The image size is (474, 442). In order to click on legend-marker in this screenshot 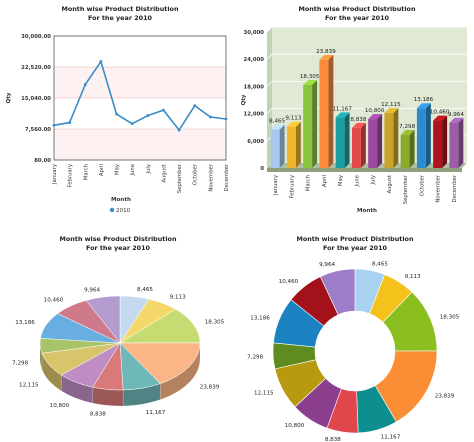, I will do `click(112, 210)`.